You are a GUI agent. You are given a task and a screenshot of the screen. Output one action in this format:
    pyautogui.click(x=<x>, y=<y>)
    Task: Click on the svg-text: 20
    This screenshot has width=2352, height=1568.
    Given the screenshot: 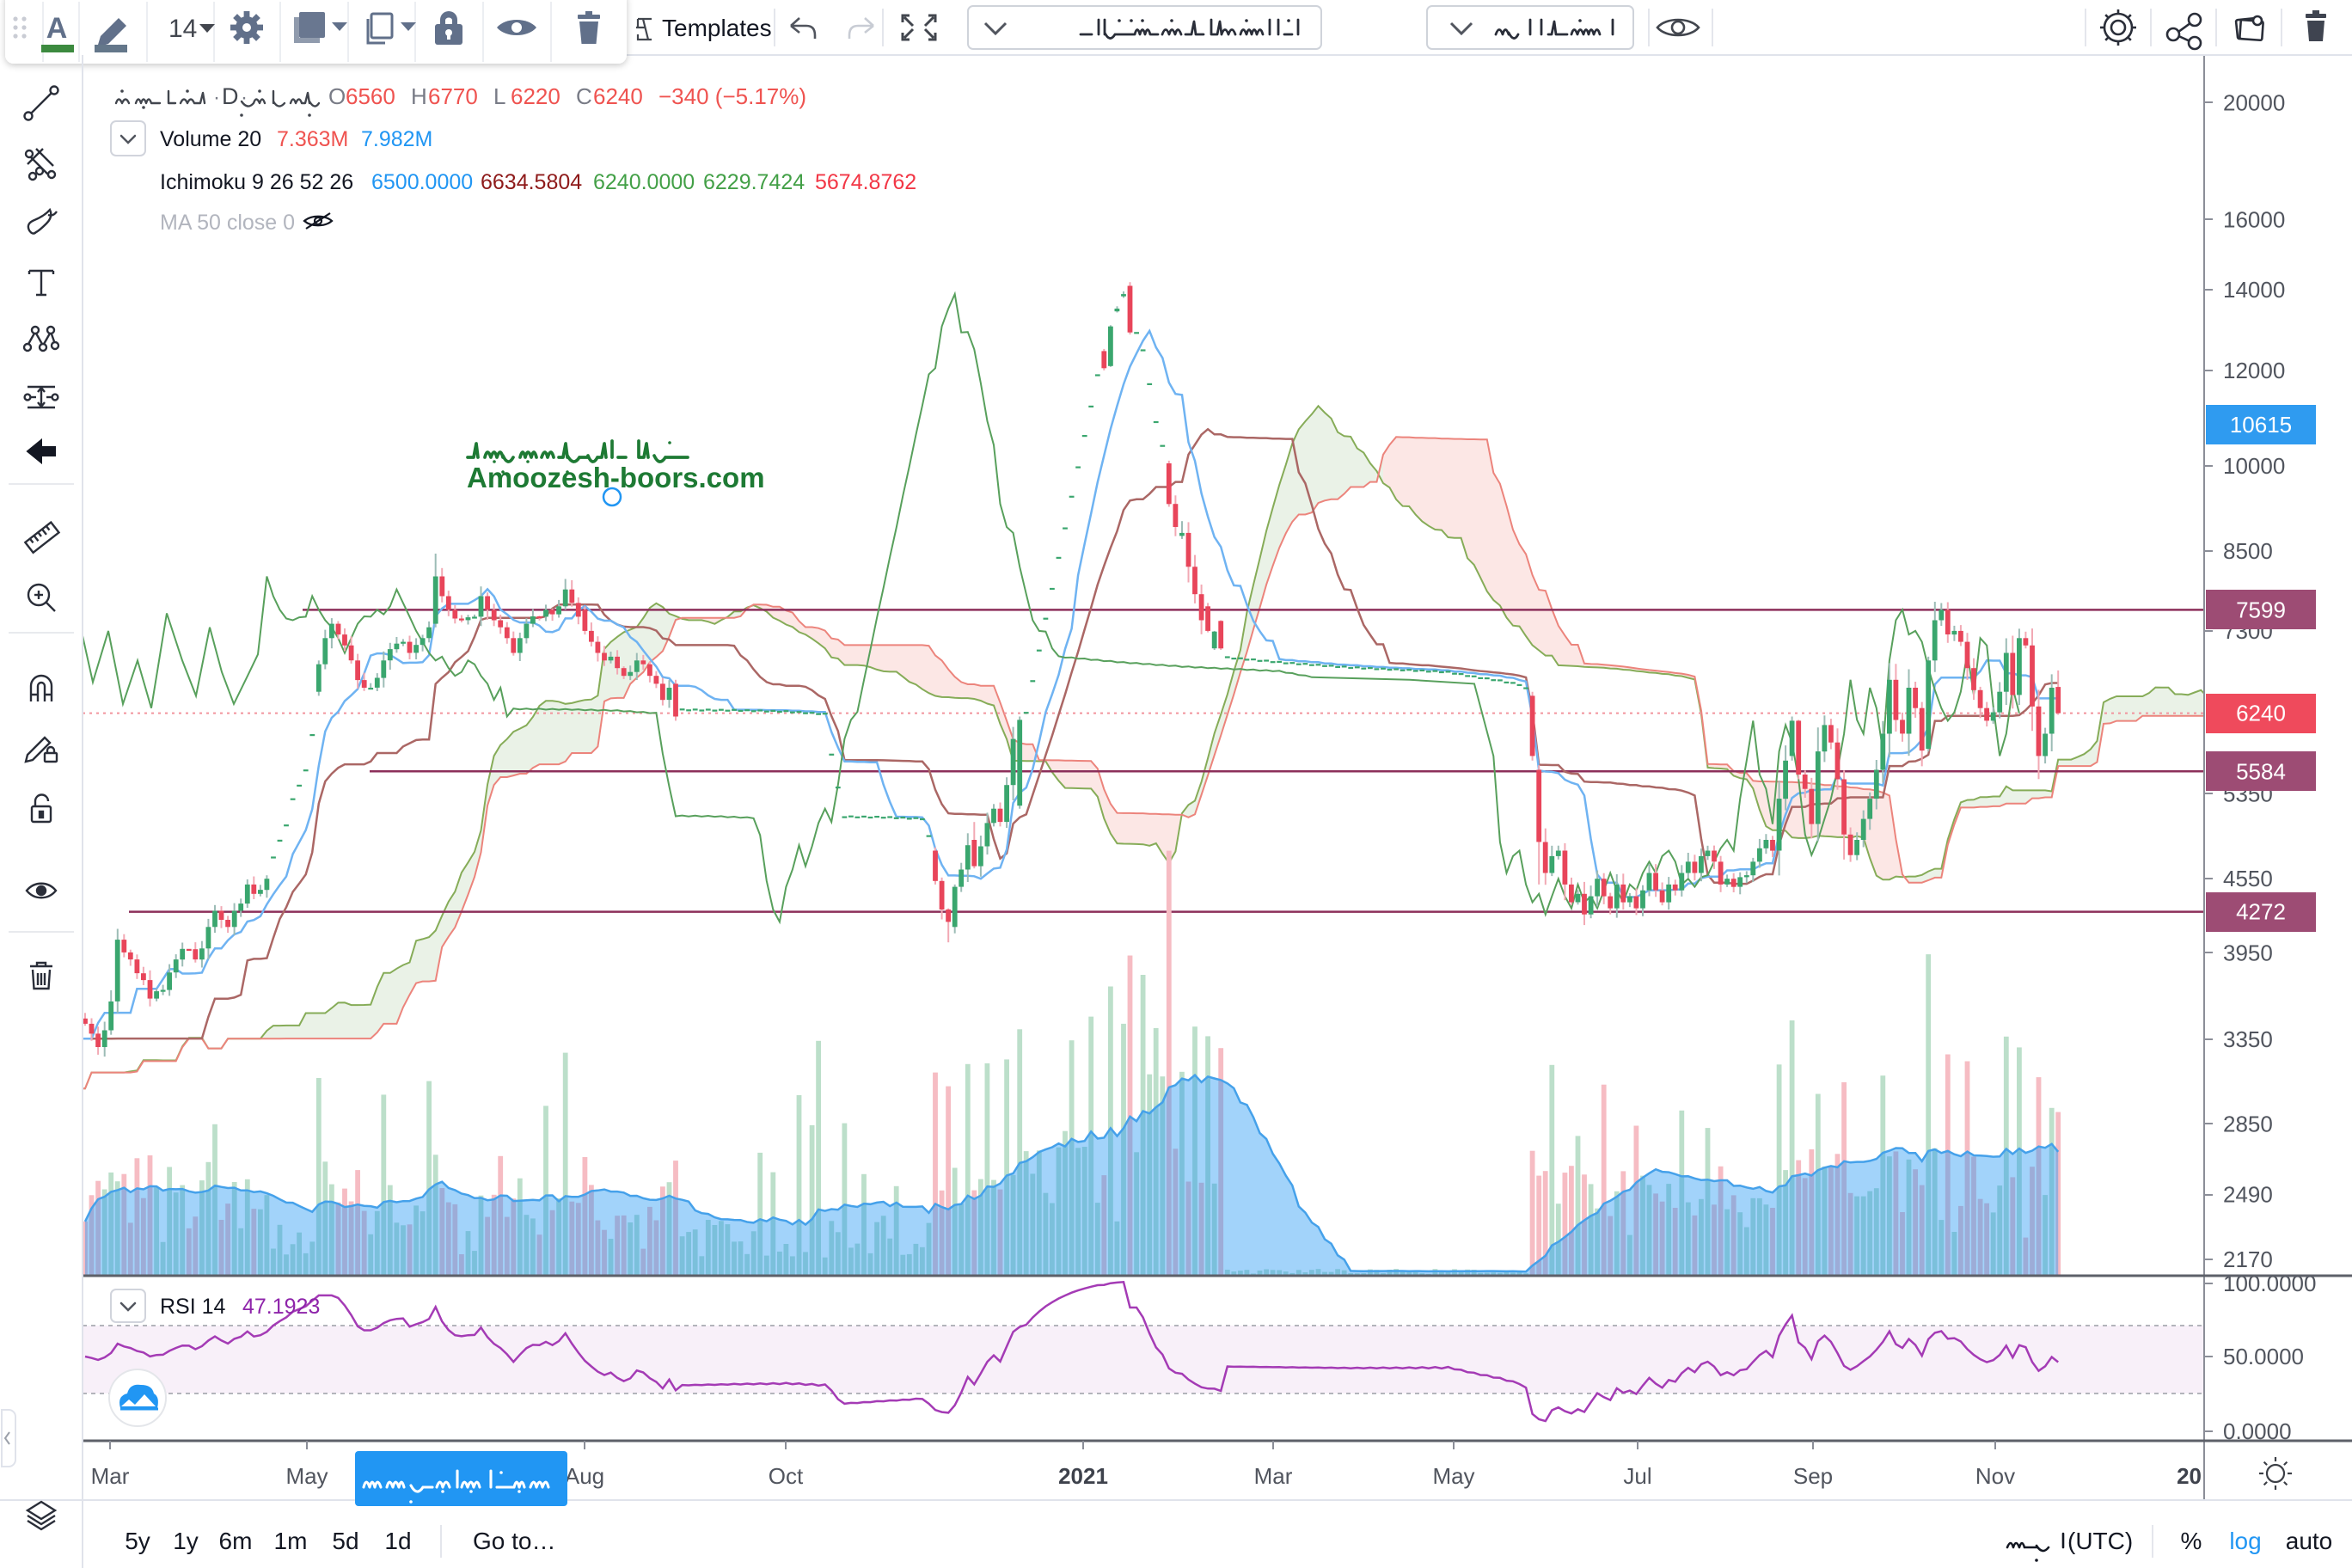 What is the action you would take?
    pyautogui.click(x=2189, y=1476)
    